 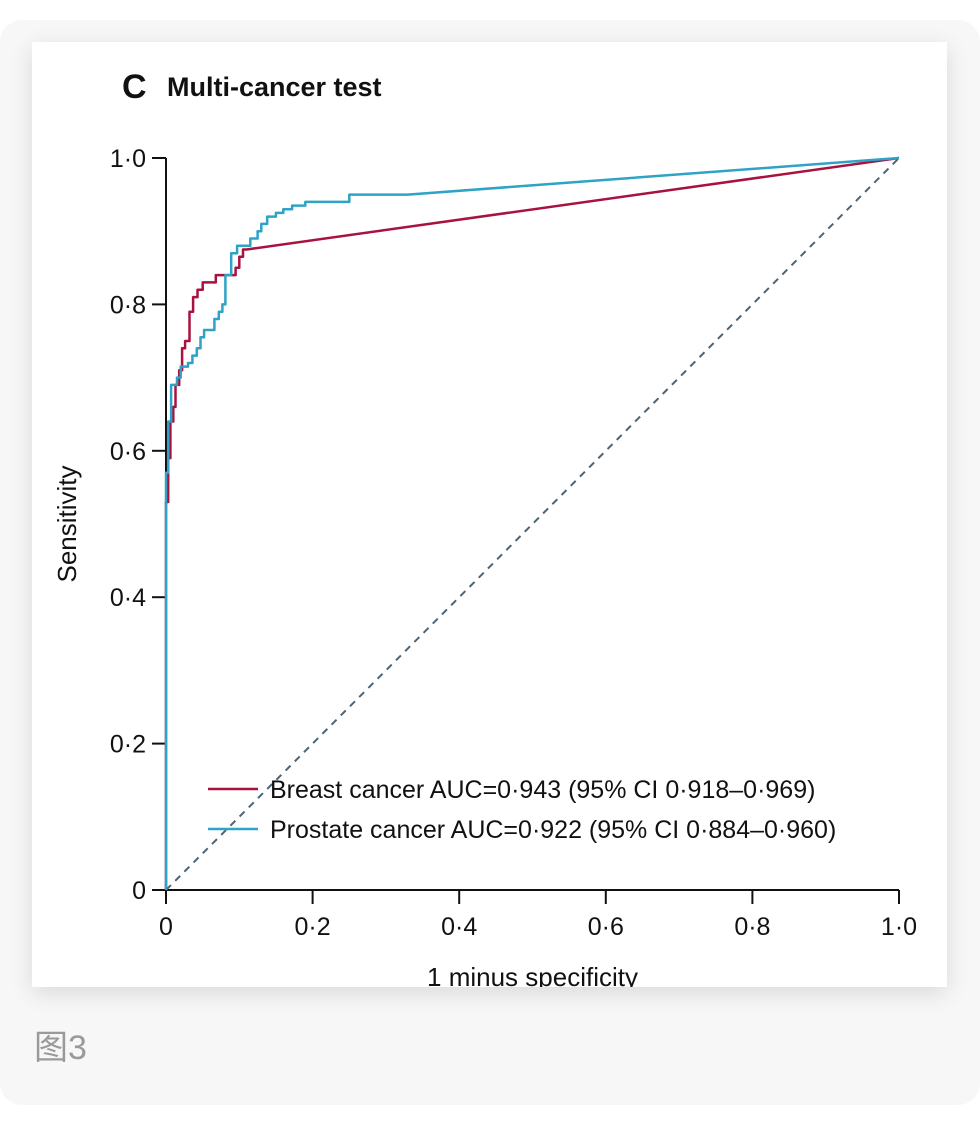 I want to click on y-tick-label: 0·8, so click(x=128, y=305).